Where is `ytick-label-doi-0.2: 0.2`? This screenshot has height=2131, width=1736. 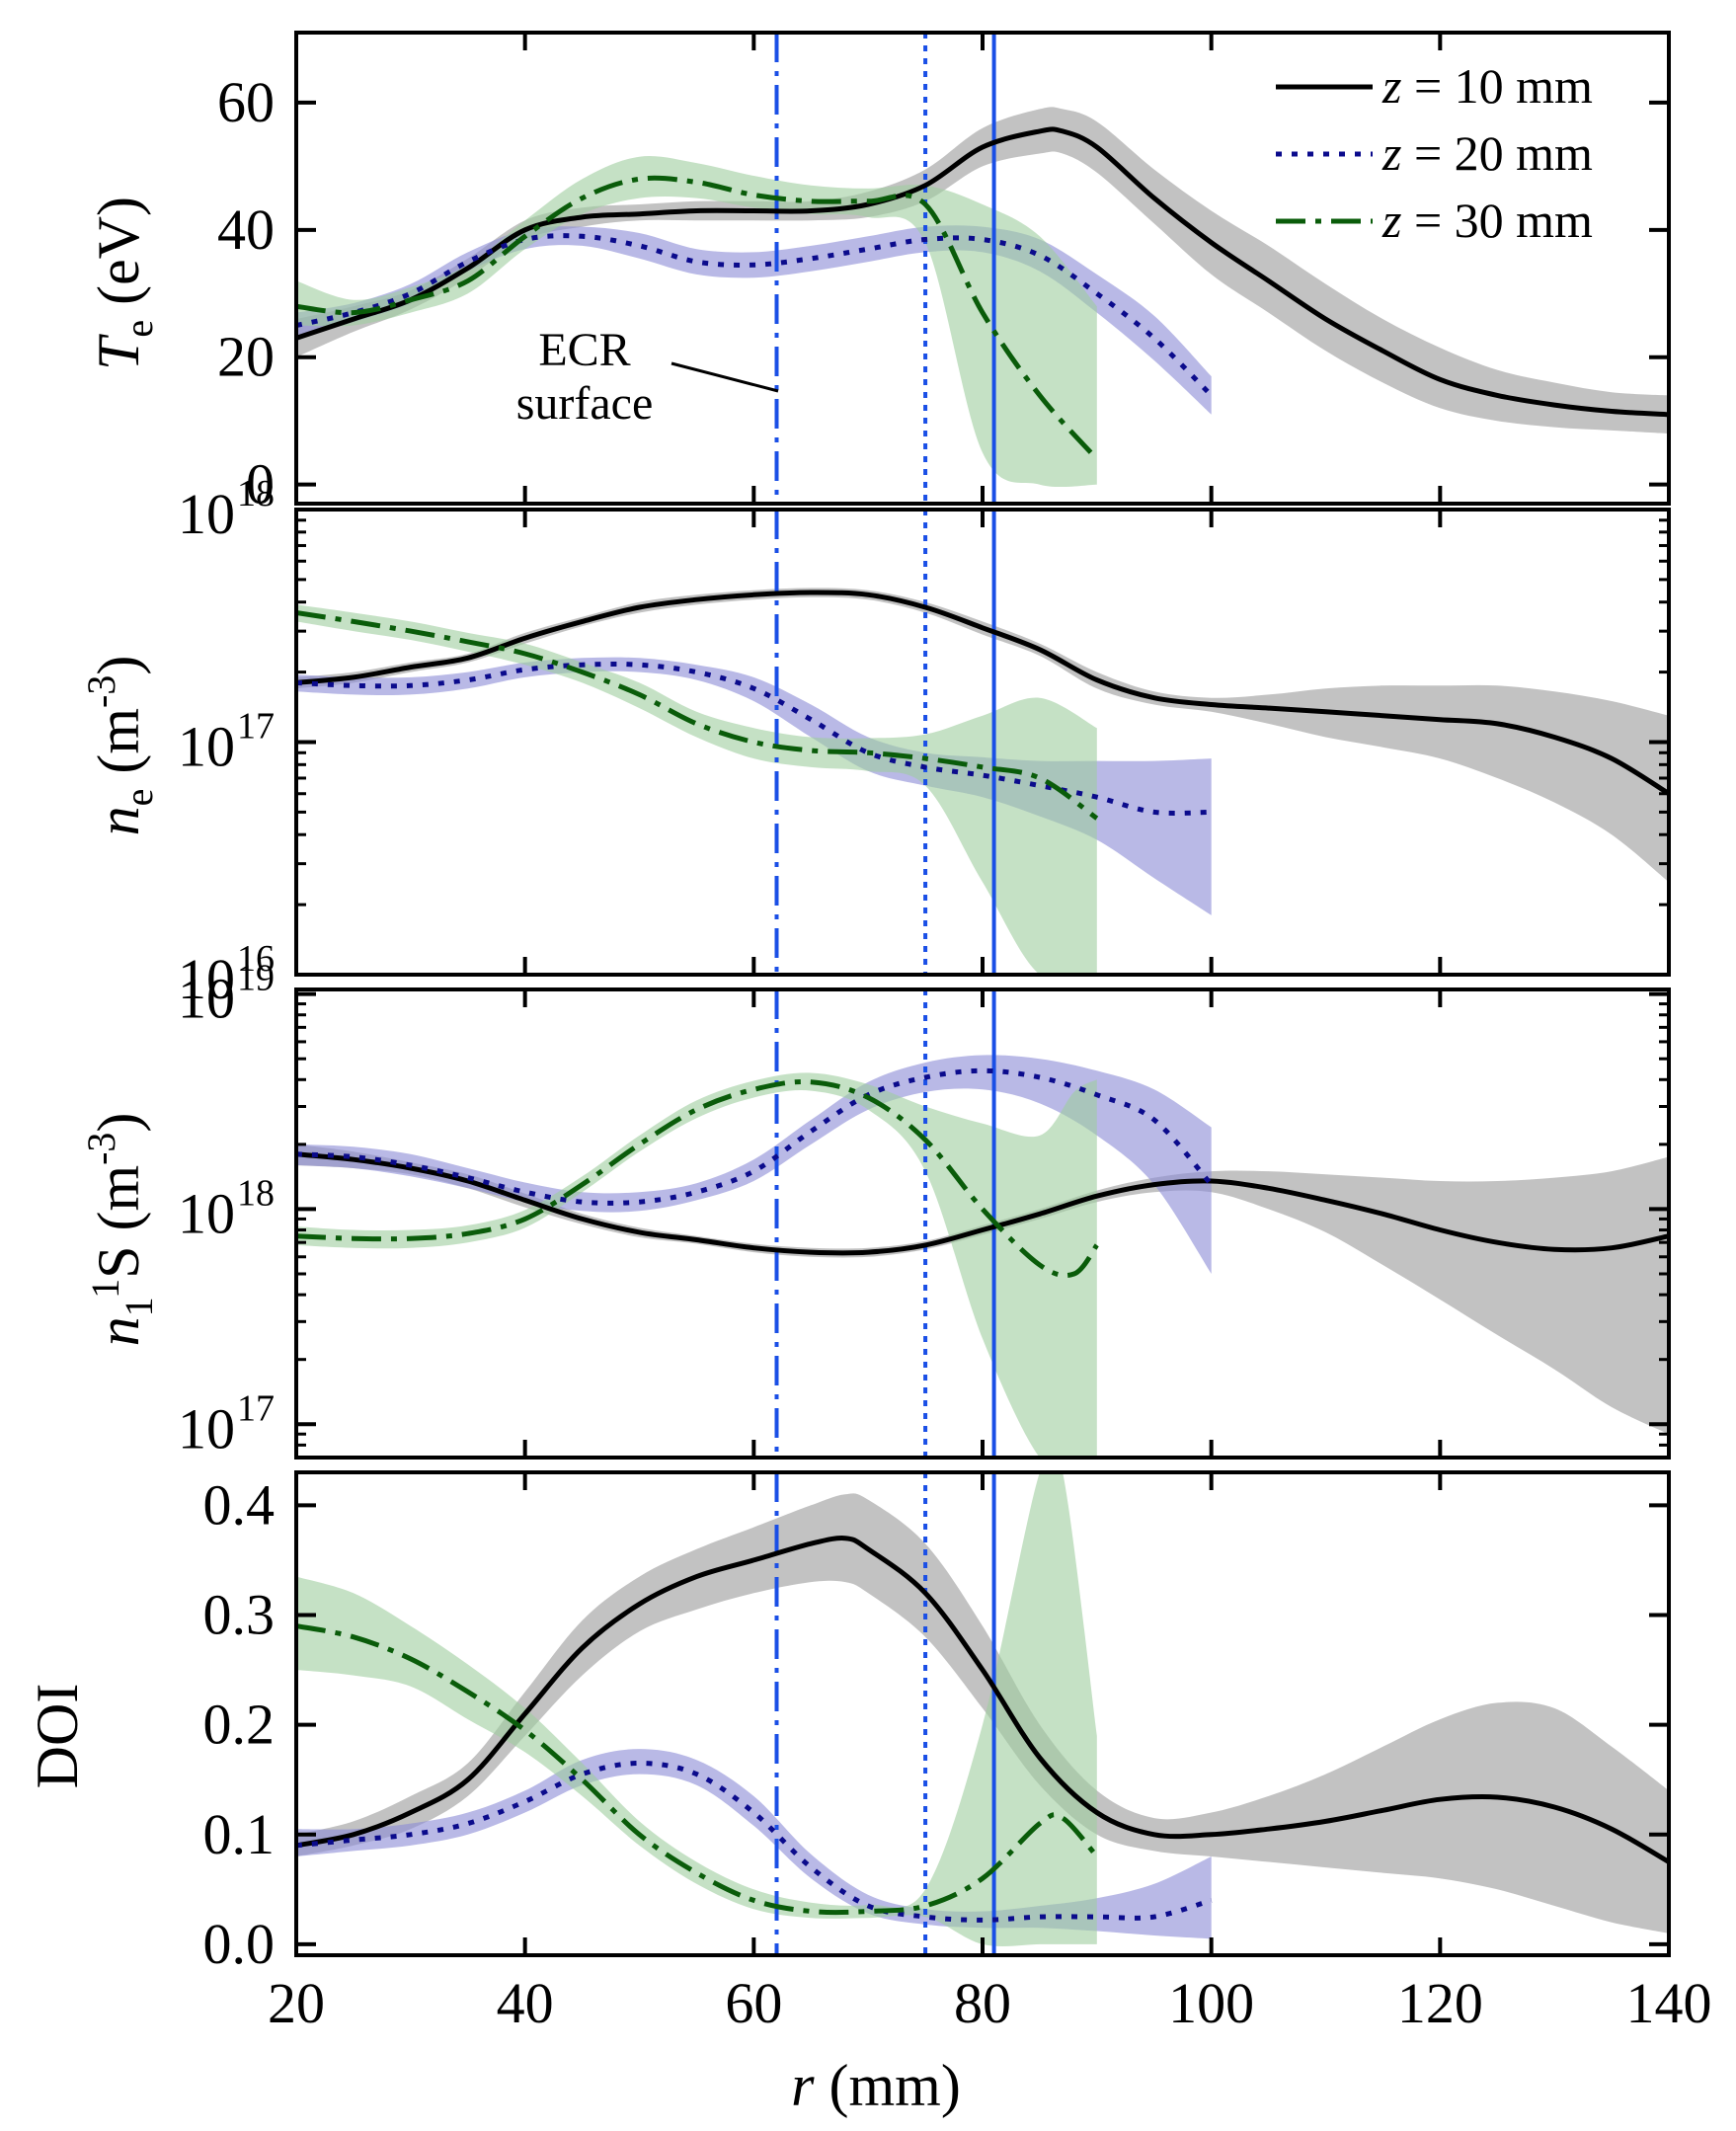
ytick-label-doi-0.2: 0.2 is located at coordinates (239, 1725).